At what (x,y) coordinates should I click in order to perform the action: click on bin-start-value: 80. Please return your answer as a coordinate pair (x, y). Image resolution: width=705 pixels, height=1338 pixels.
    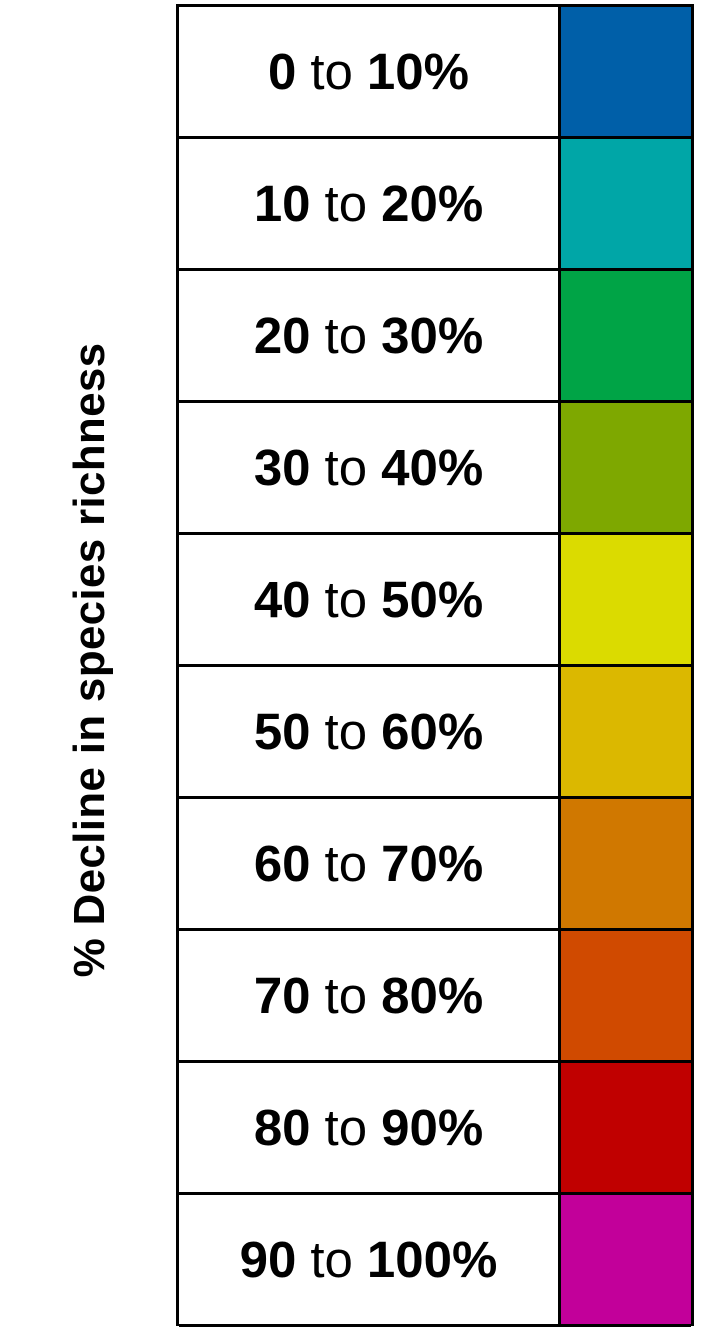
    Looking at the image, I should click on (282, 1127).